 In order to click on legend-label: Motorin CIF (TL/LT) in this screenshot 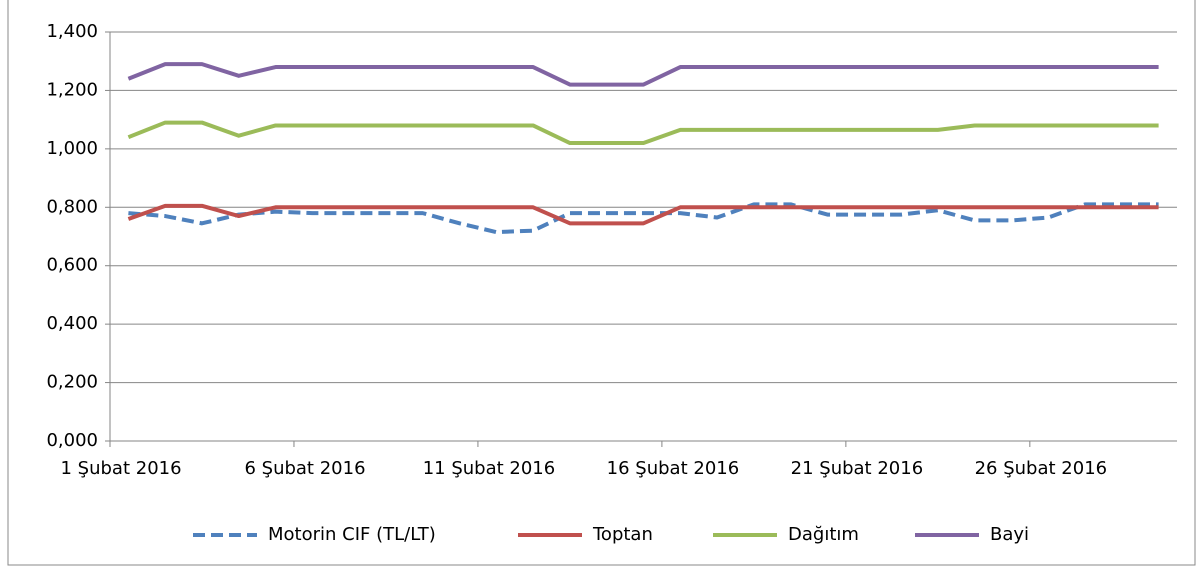, I will do `click(352, 534)`.